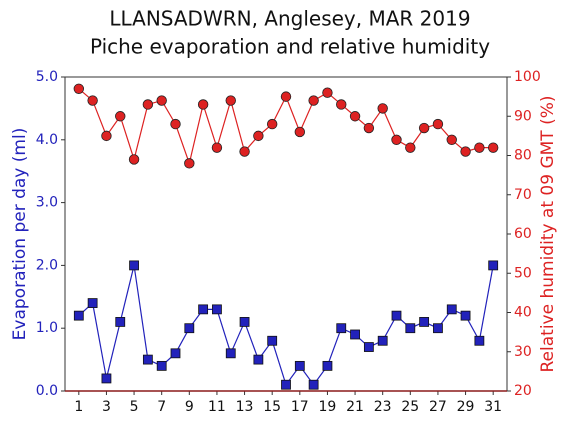 The width and height of the screenshot is (579, 426). What do you see at coordinates (300, 407) in the screenshot?
I see `x-tick-label: 17` at bounding box center [300, 407].